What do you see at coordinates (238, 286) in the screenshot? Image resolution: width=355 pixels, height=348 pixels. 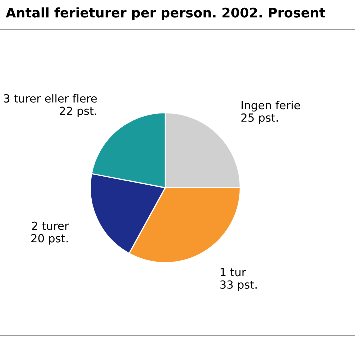 I see `data-label: 33 pst.` at bounding box center [238, 286].